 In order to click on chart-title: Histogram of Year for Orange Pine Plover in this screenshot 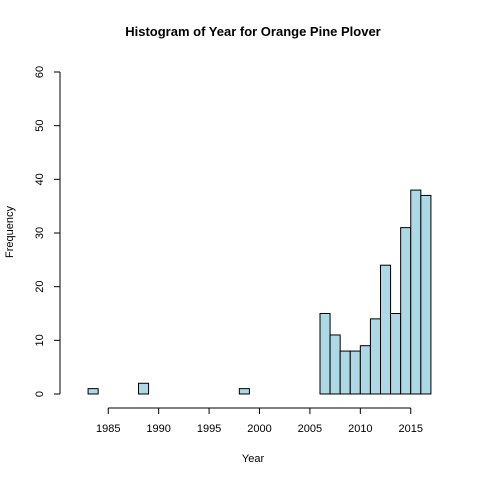, I will do `click(253, 31)`.